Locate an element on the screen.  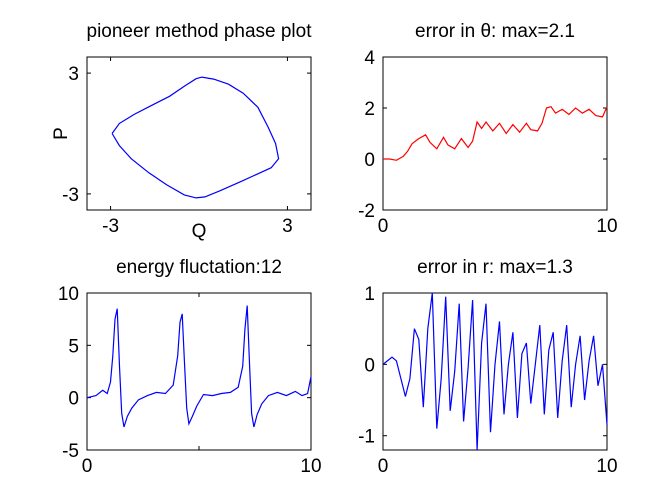
theta-error-frame is located at coordinates (495, 133).